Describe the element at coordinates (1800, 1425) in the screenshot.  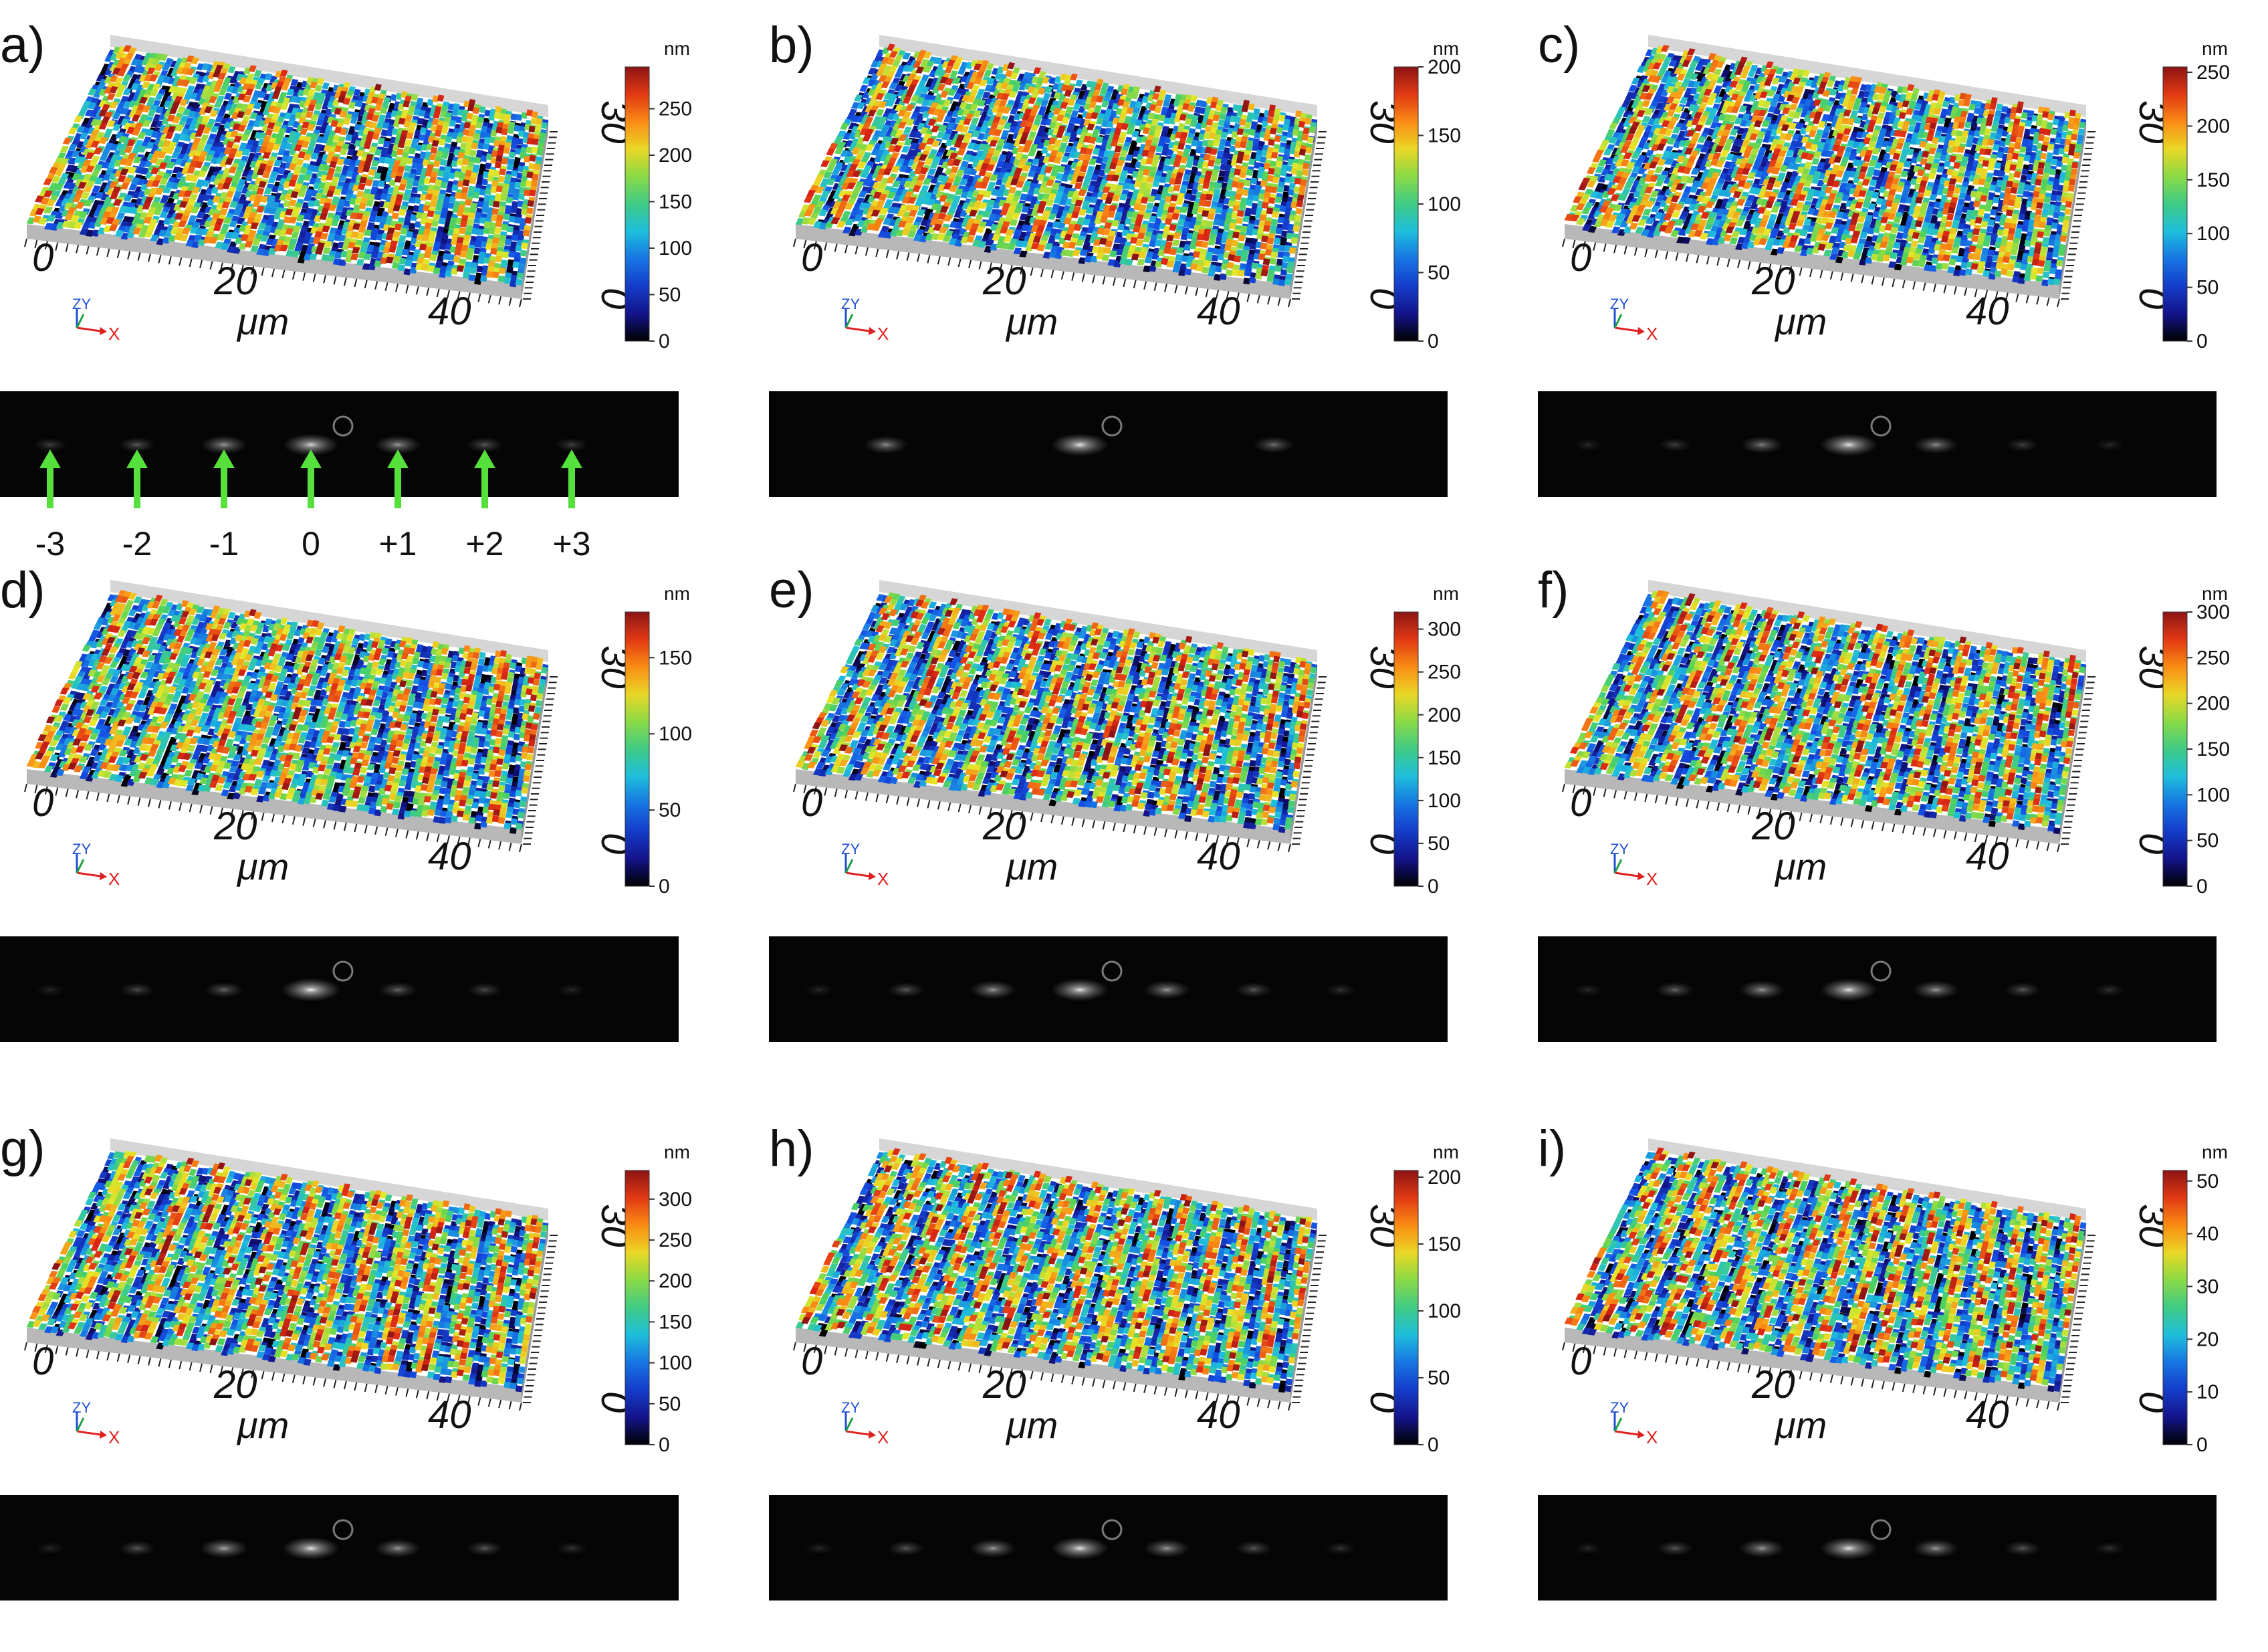
I see `x-axis-unit: μm` at that location.